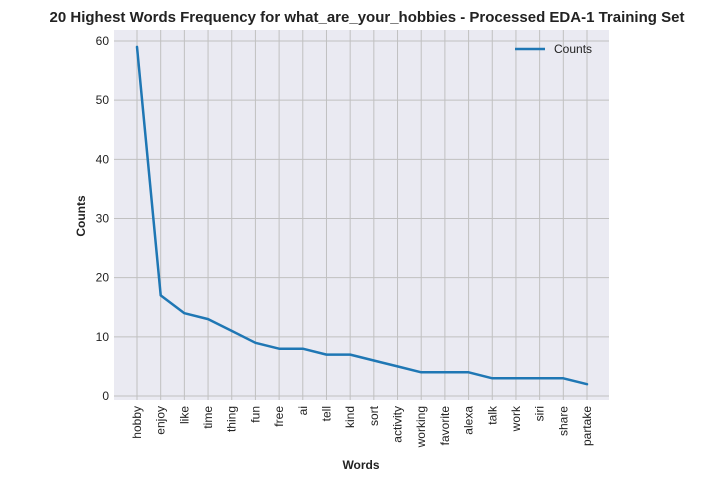  I want to click on x-tick-label: share, so click(563, 421).